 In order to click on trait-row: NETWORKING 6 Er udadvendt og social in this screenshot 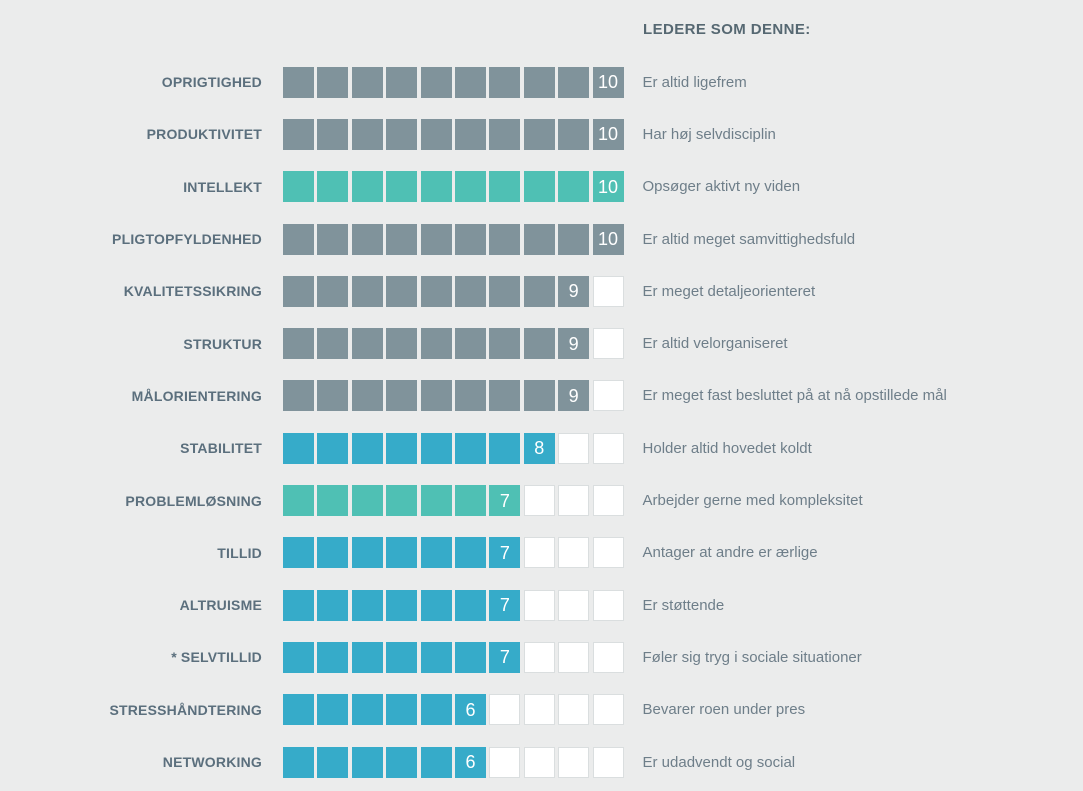, I will do `click(541, 762)`.